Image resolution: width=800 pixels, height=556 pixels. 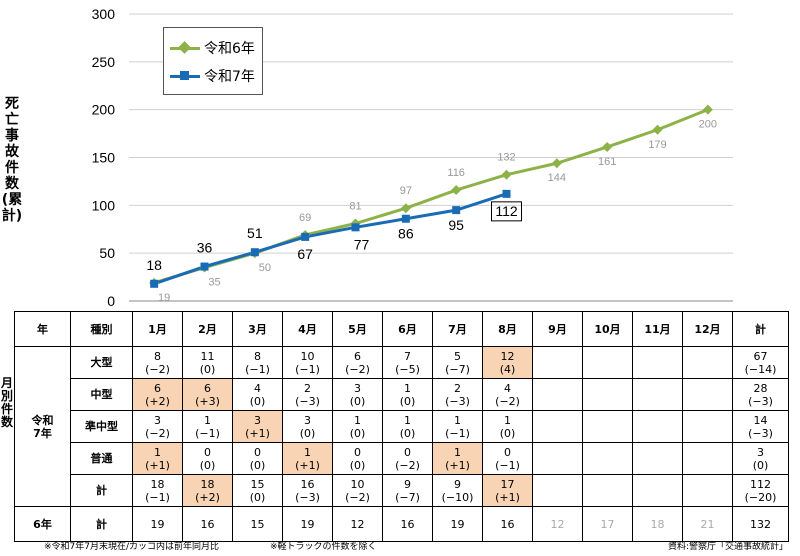 What do you see at coordinates (355, 207) in the screenshot?
I see `data-label-reiwa6: 81` at bounding box center [355, 207].